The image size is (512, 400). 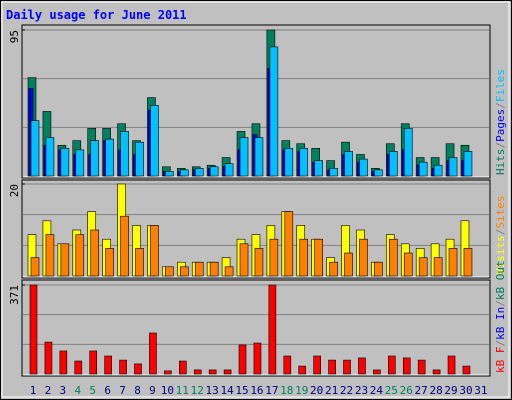 I want to click on x-tick-label: 20, so click(x=316, y=390).